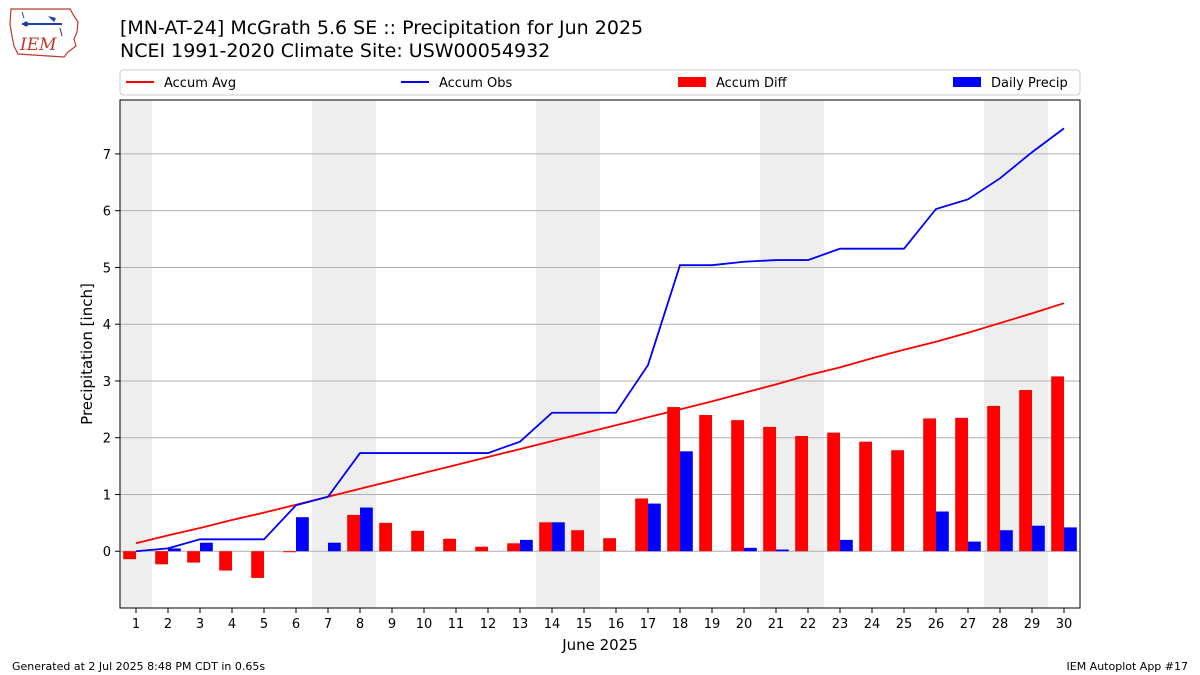  Describe the element at coordinates (232, 624) in the screenshot. I see `x-tick-label: 4` at that location.